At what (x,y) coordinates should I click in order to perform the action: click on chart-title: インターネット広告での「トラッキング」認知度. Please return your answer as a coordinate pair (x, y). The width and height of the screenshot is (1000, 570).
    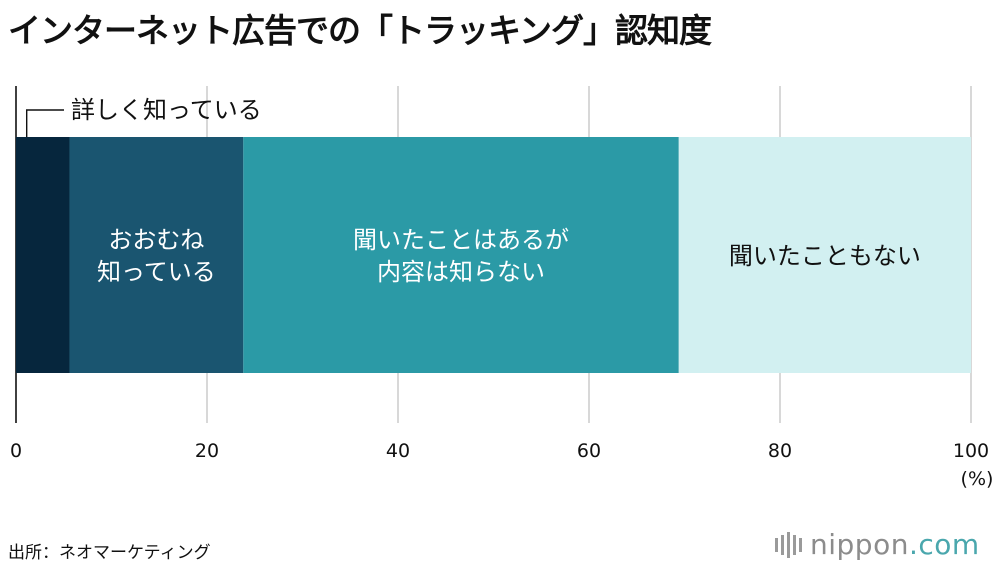
    Looking at the image, I should click on (360, 30).